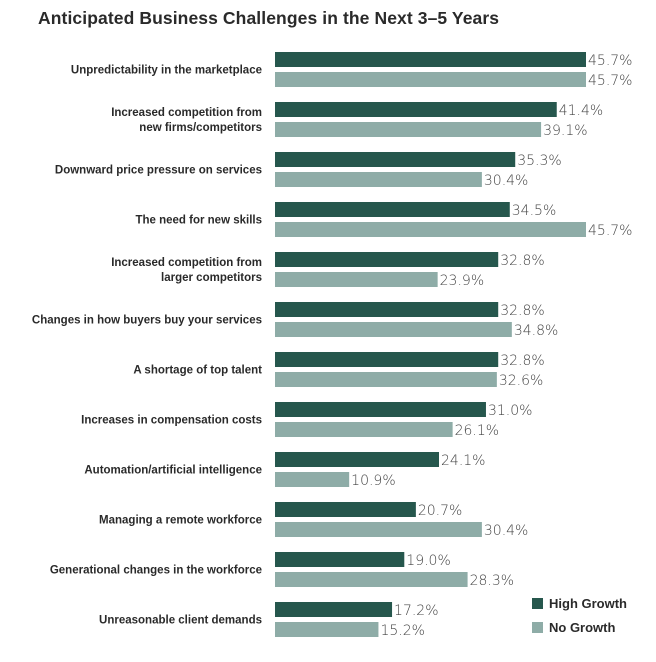  I want to click on data-label: 26.1%, so click(477, 431).